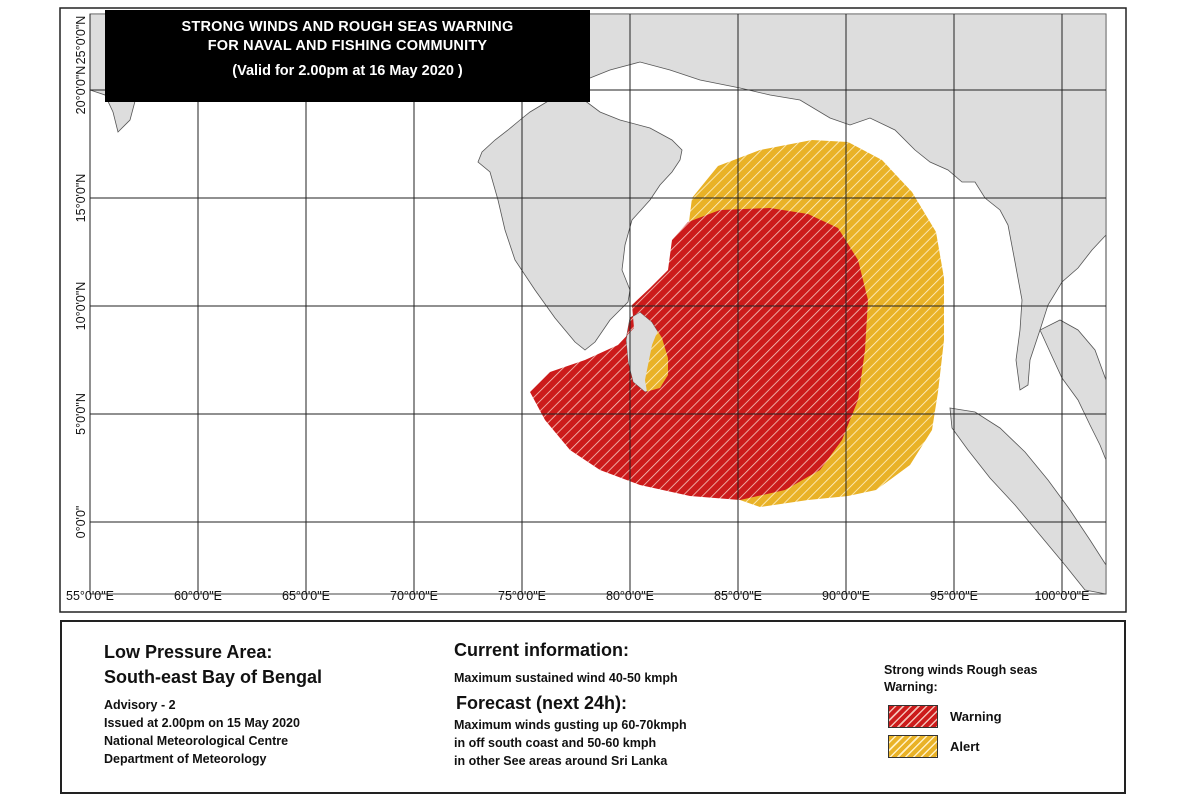 This screenshot has width=1200, height=800. Describe the element at coordinates (81, 198) in the screenshot. I see `latitude-label: 15°0'0"N` at that location.